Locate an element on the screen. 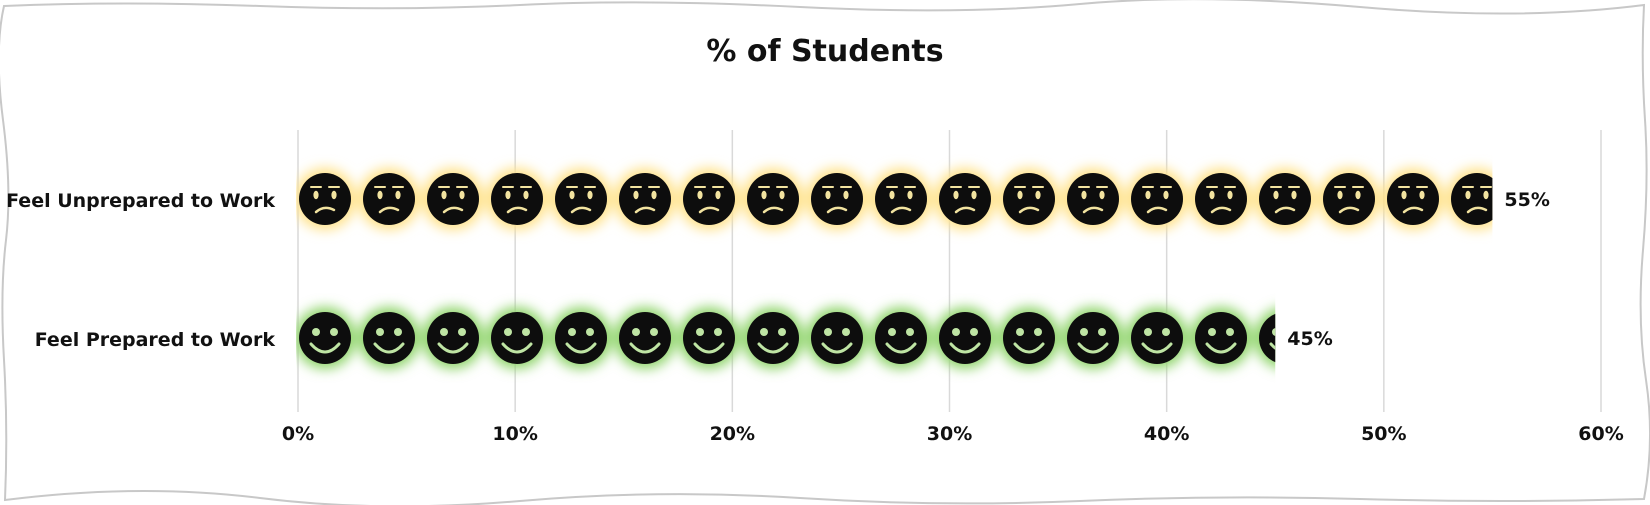 The image size is (1650, 505). data-labels: 55% 45% is located at coordinates (1418, 269).